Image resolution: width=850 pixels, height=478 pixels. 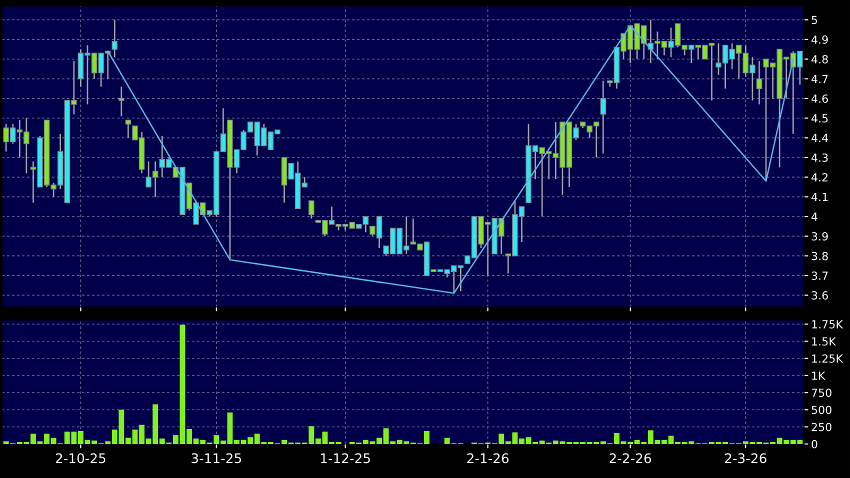 What do you see at coordinates (819, 59) in the screenshot?
I see `y-tick-label: 4.8` at bounding box center [819, 59].